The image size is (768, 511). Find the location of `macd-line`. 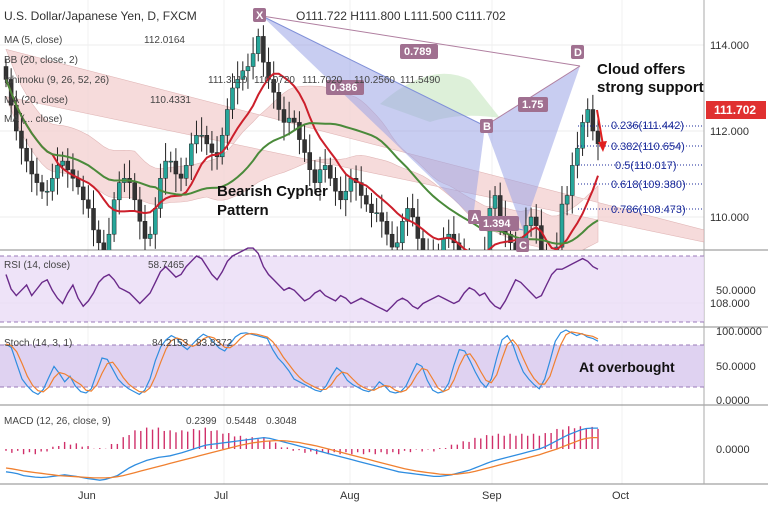

macd-line is located at coordinates (301, 454).